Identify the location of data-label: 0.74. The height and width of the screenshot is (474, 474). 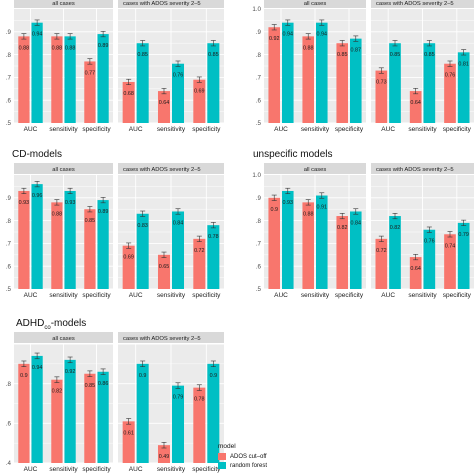
(450, 246).